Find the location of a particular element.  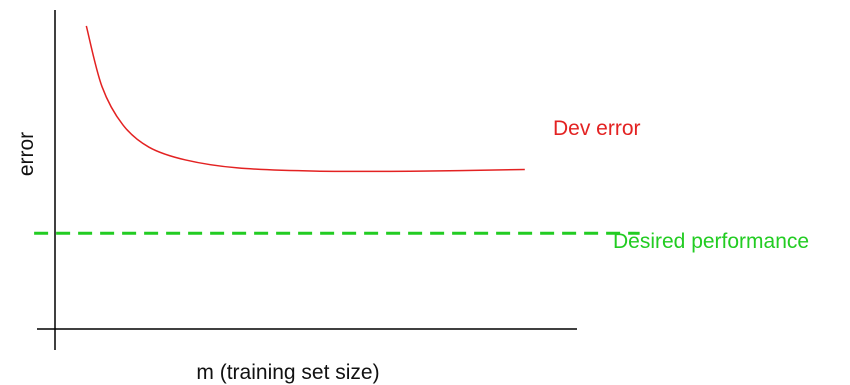

x-axis-label: m (training set size) is located at coordinates (287, 372).